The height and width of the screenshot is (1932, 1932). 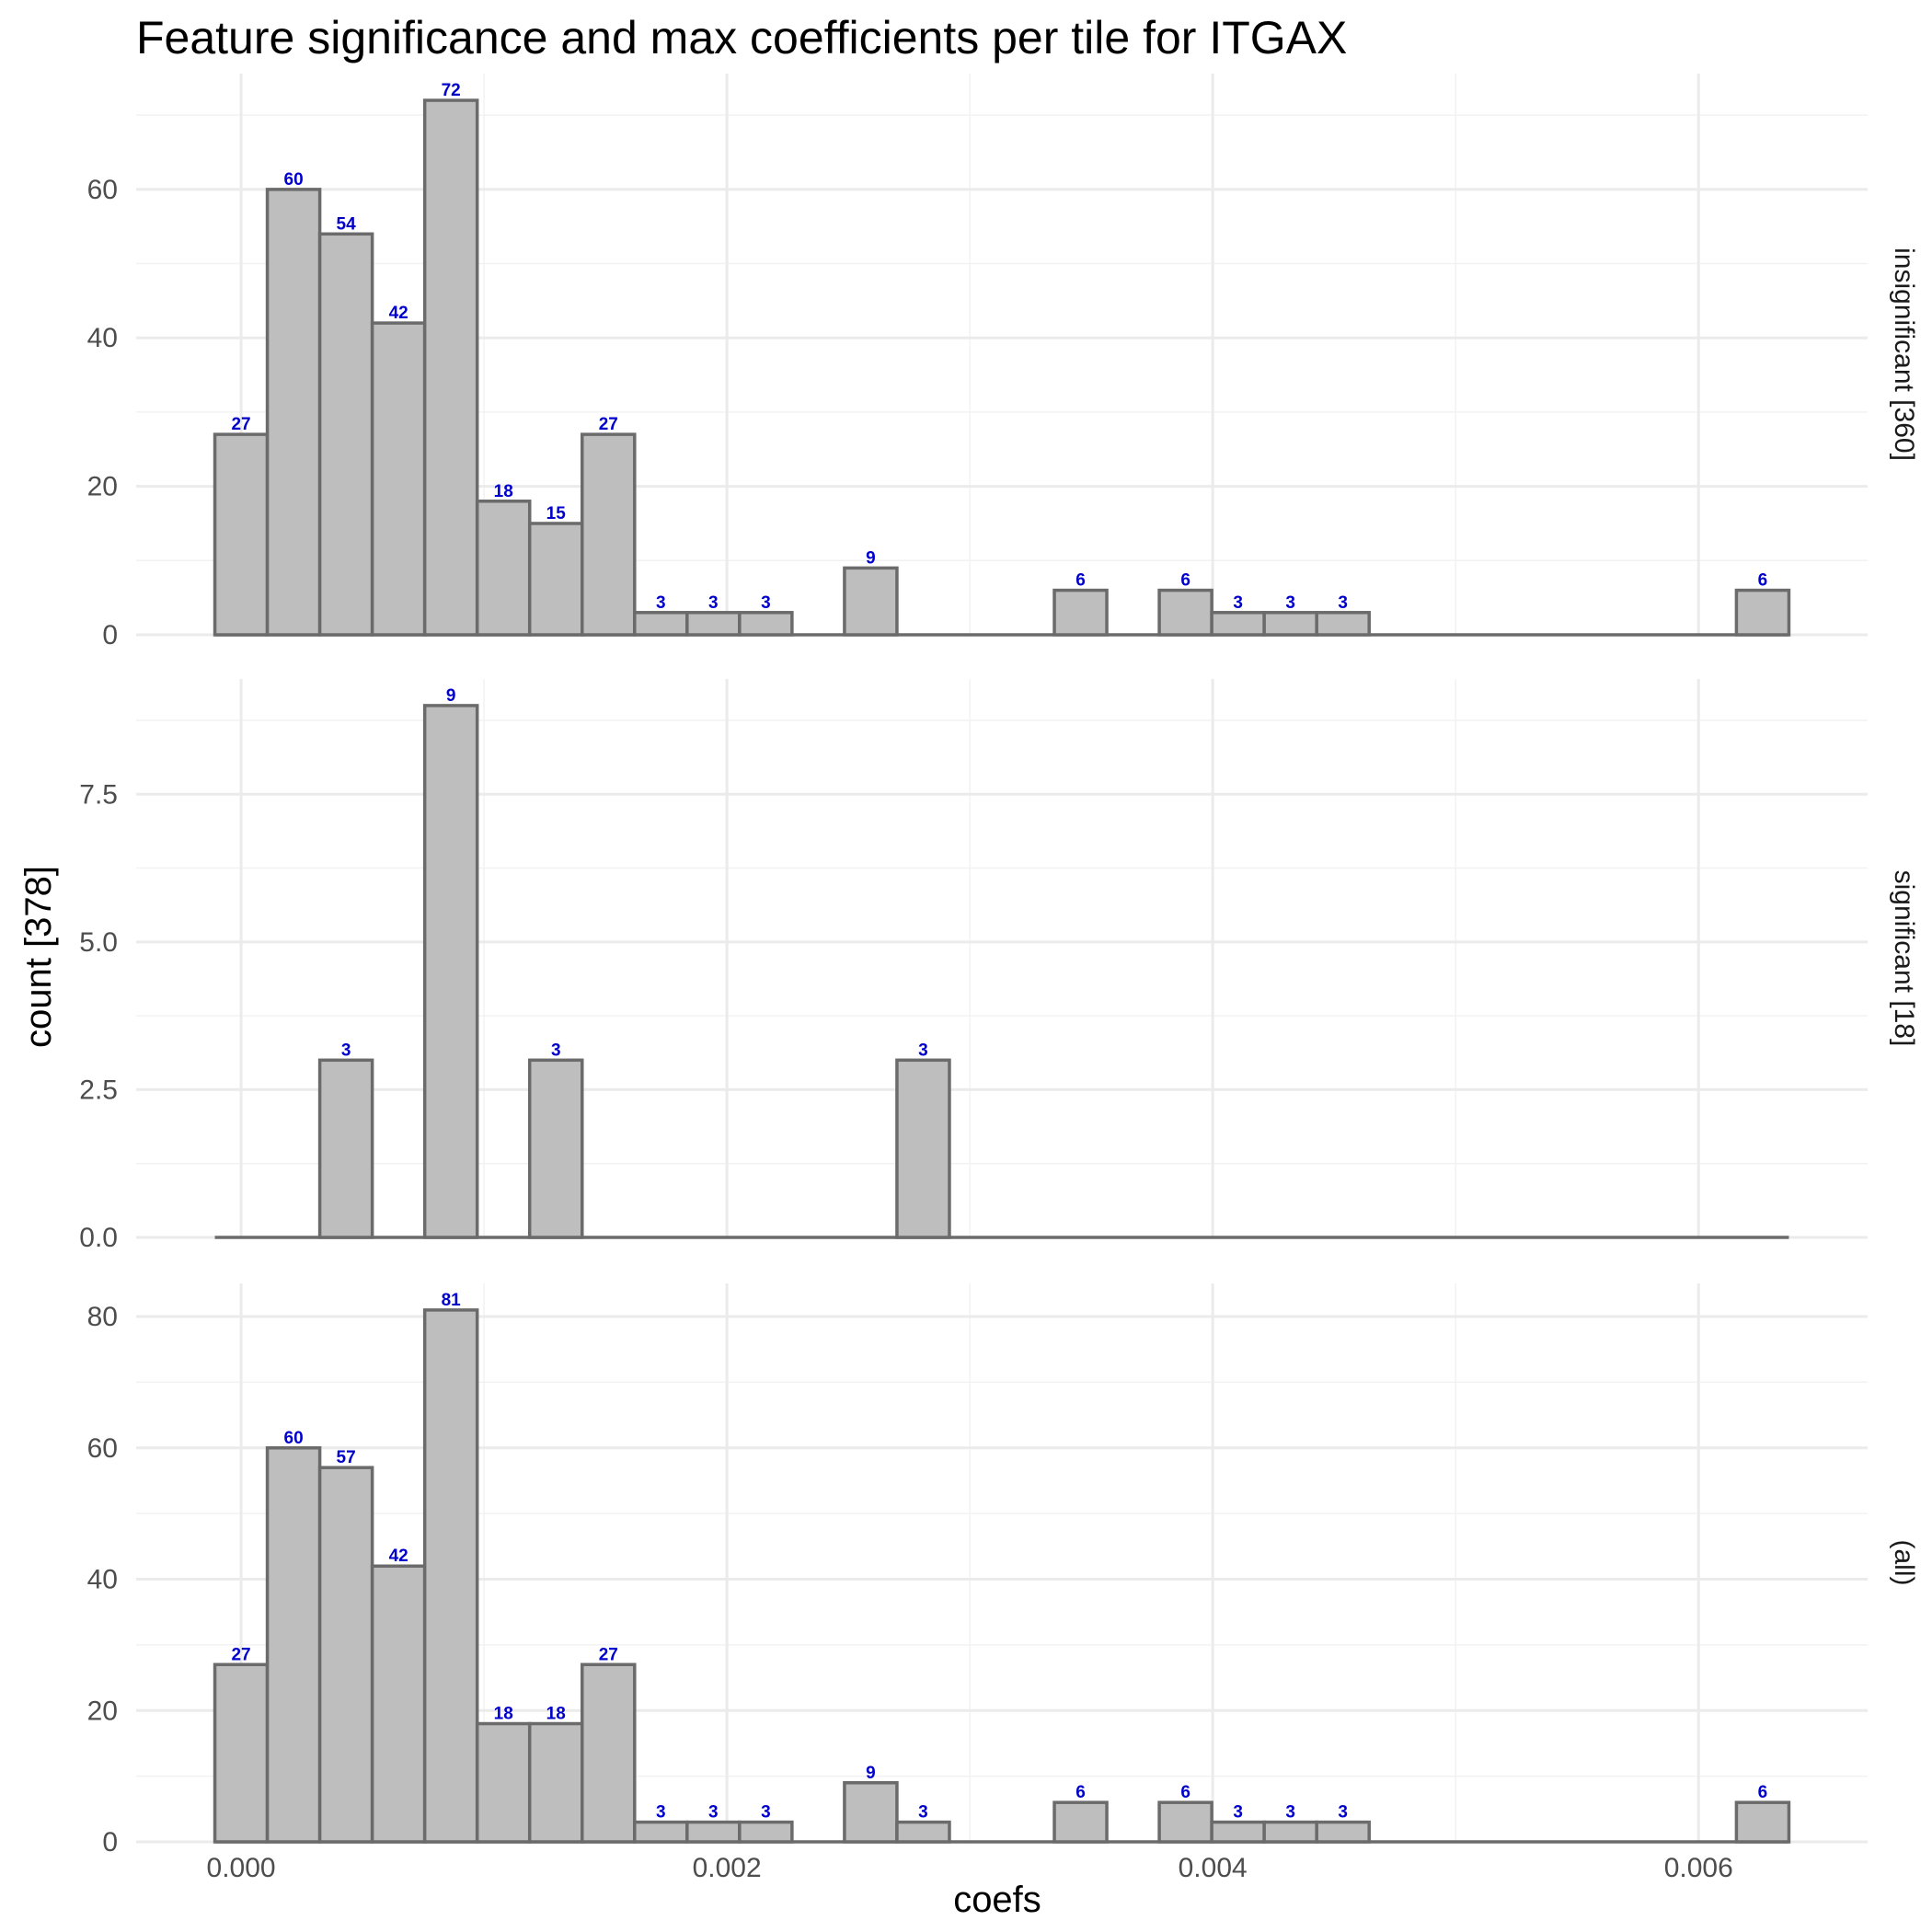 I want to click on bar-value-label: 81, so click(x=452, y=1300).